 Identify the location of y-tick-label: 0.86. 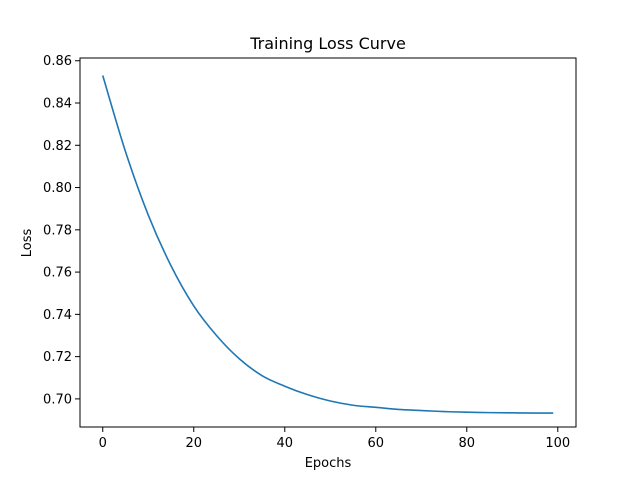
(57, 61).